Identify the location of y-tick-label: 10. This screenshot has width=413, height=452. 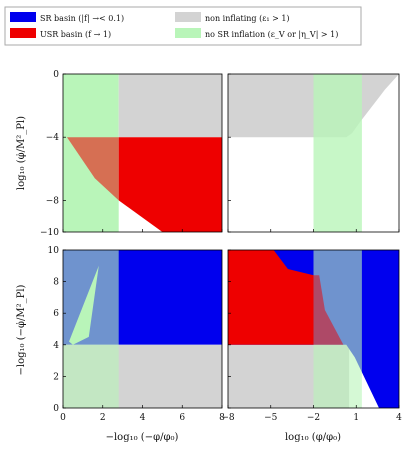
(54, 251).